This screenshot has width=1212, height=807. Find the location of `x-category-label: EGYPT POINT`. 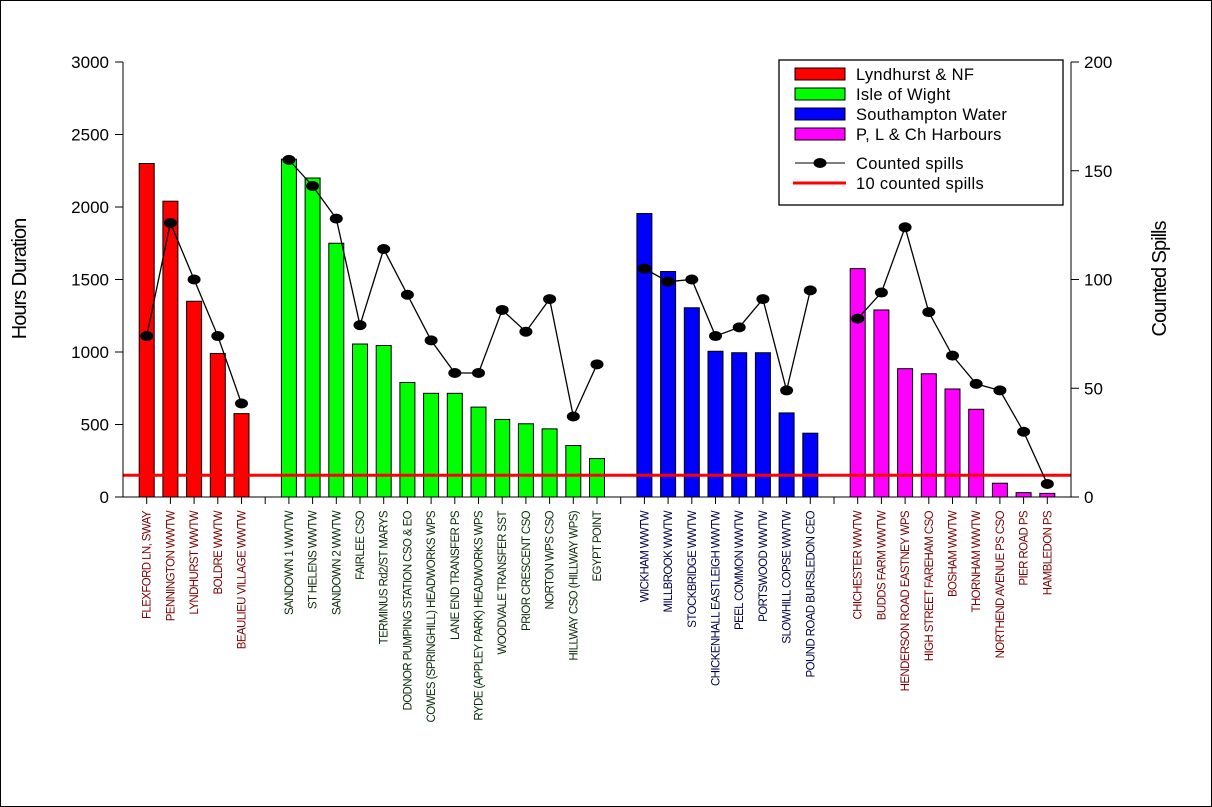

x-category-label: EGYPT POINT is located at coordinates (598, 545).